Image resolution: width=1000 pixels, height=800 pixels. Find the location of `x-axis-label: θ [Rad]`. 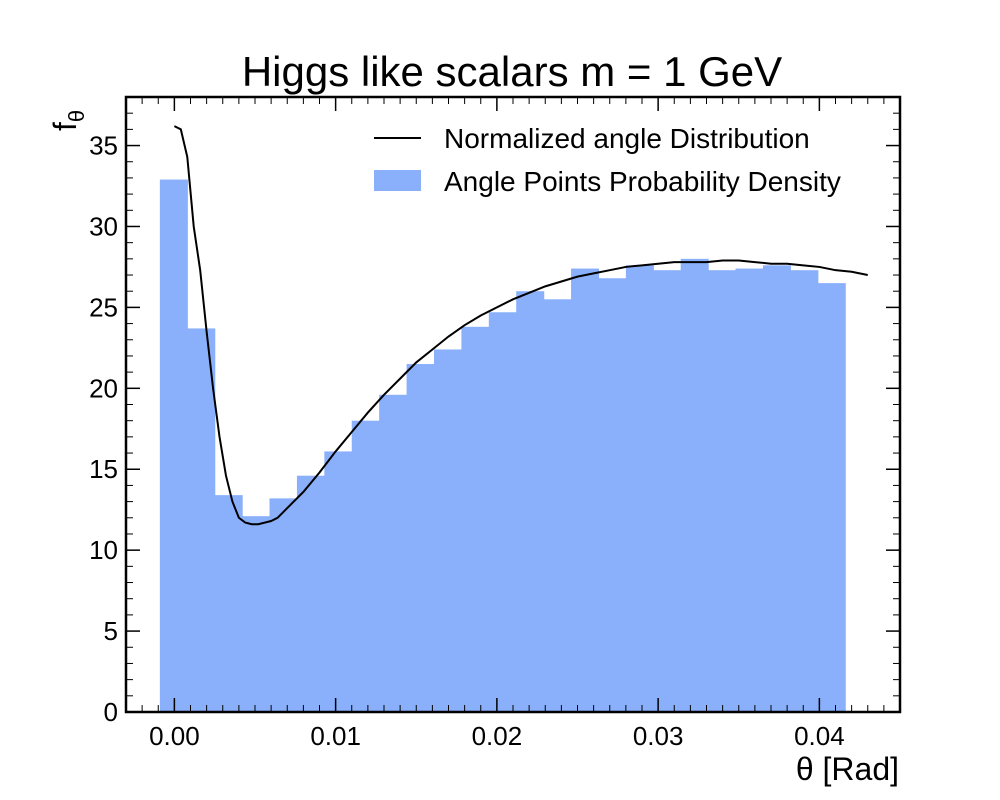

x-axis-label: θ [Rad] is located at coordinates (847, 769).